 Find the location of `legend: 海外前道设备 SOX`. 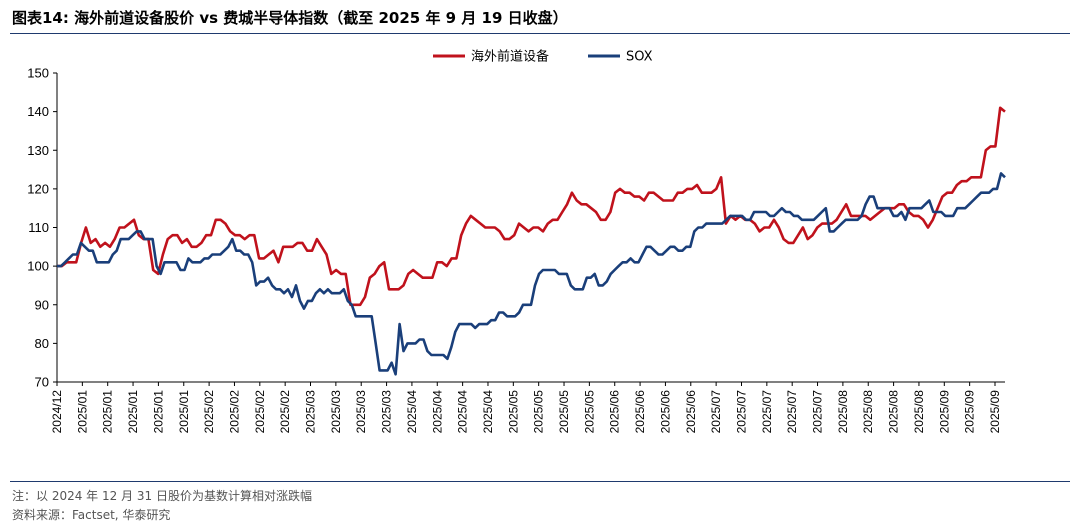

legend: 海外前道设备 SOX is located at coordinates (543, 57).